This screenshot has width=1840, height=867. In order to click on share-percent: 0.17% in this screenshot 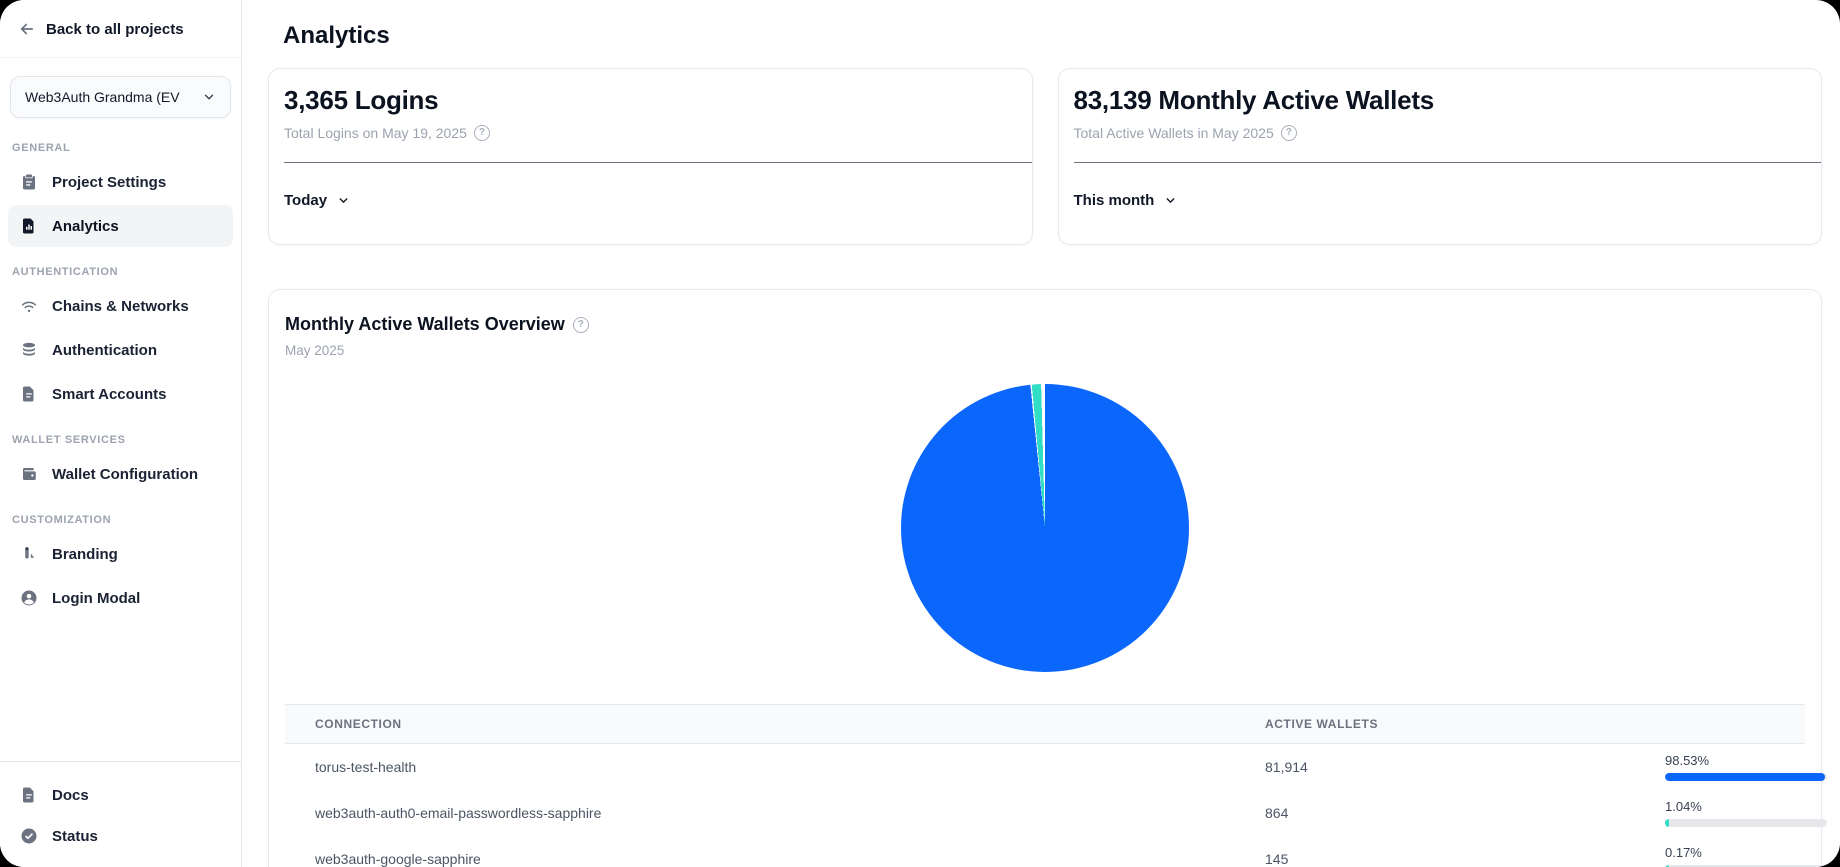, I will do `click(1683, 852)`.